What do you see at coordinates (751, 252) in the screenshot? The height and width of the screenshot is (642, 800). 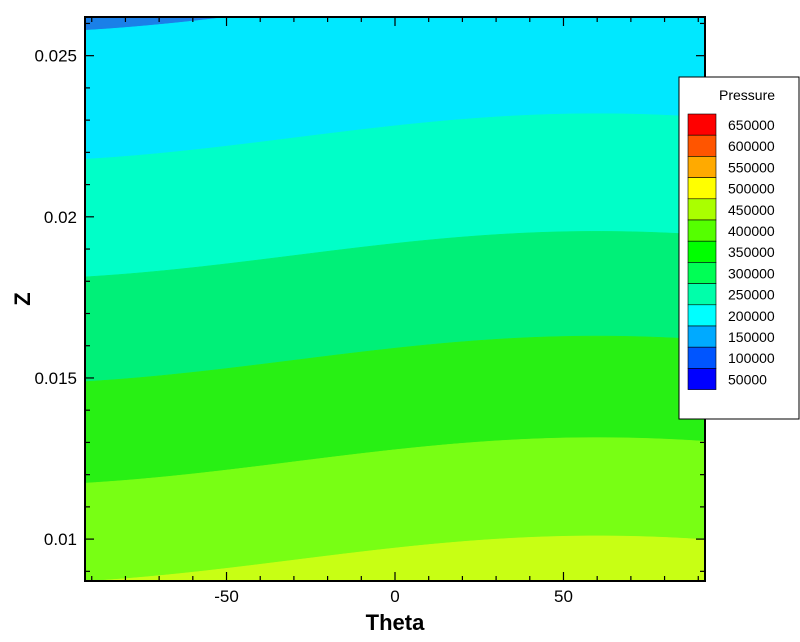 I see `legend-label: 350000` at bounding box center [751, 252].